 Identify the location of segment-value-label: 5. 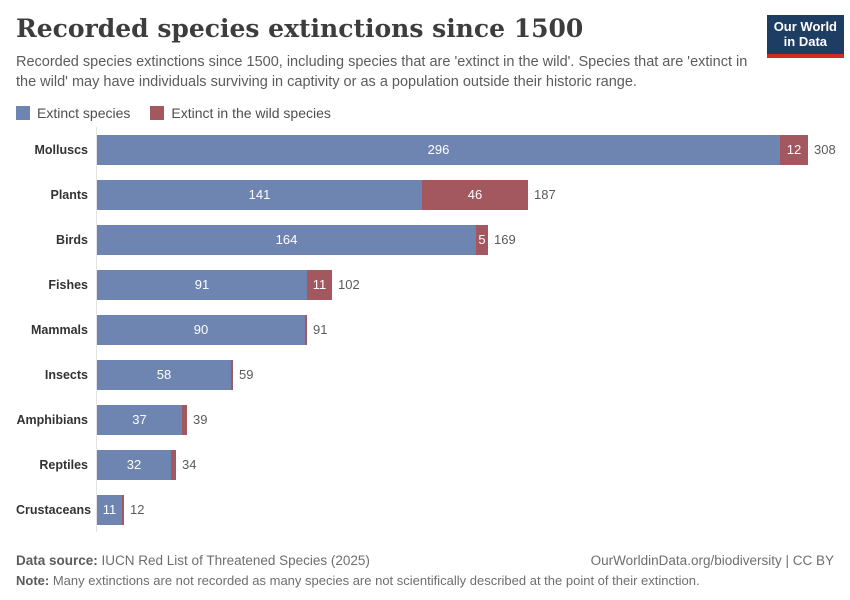
(482, 239).